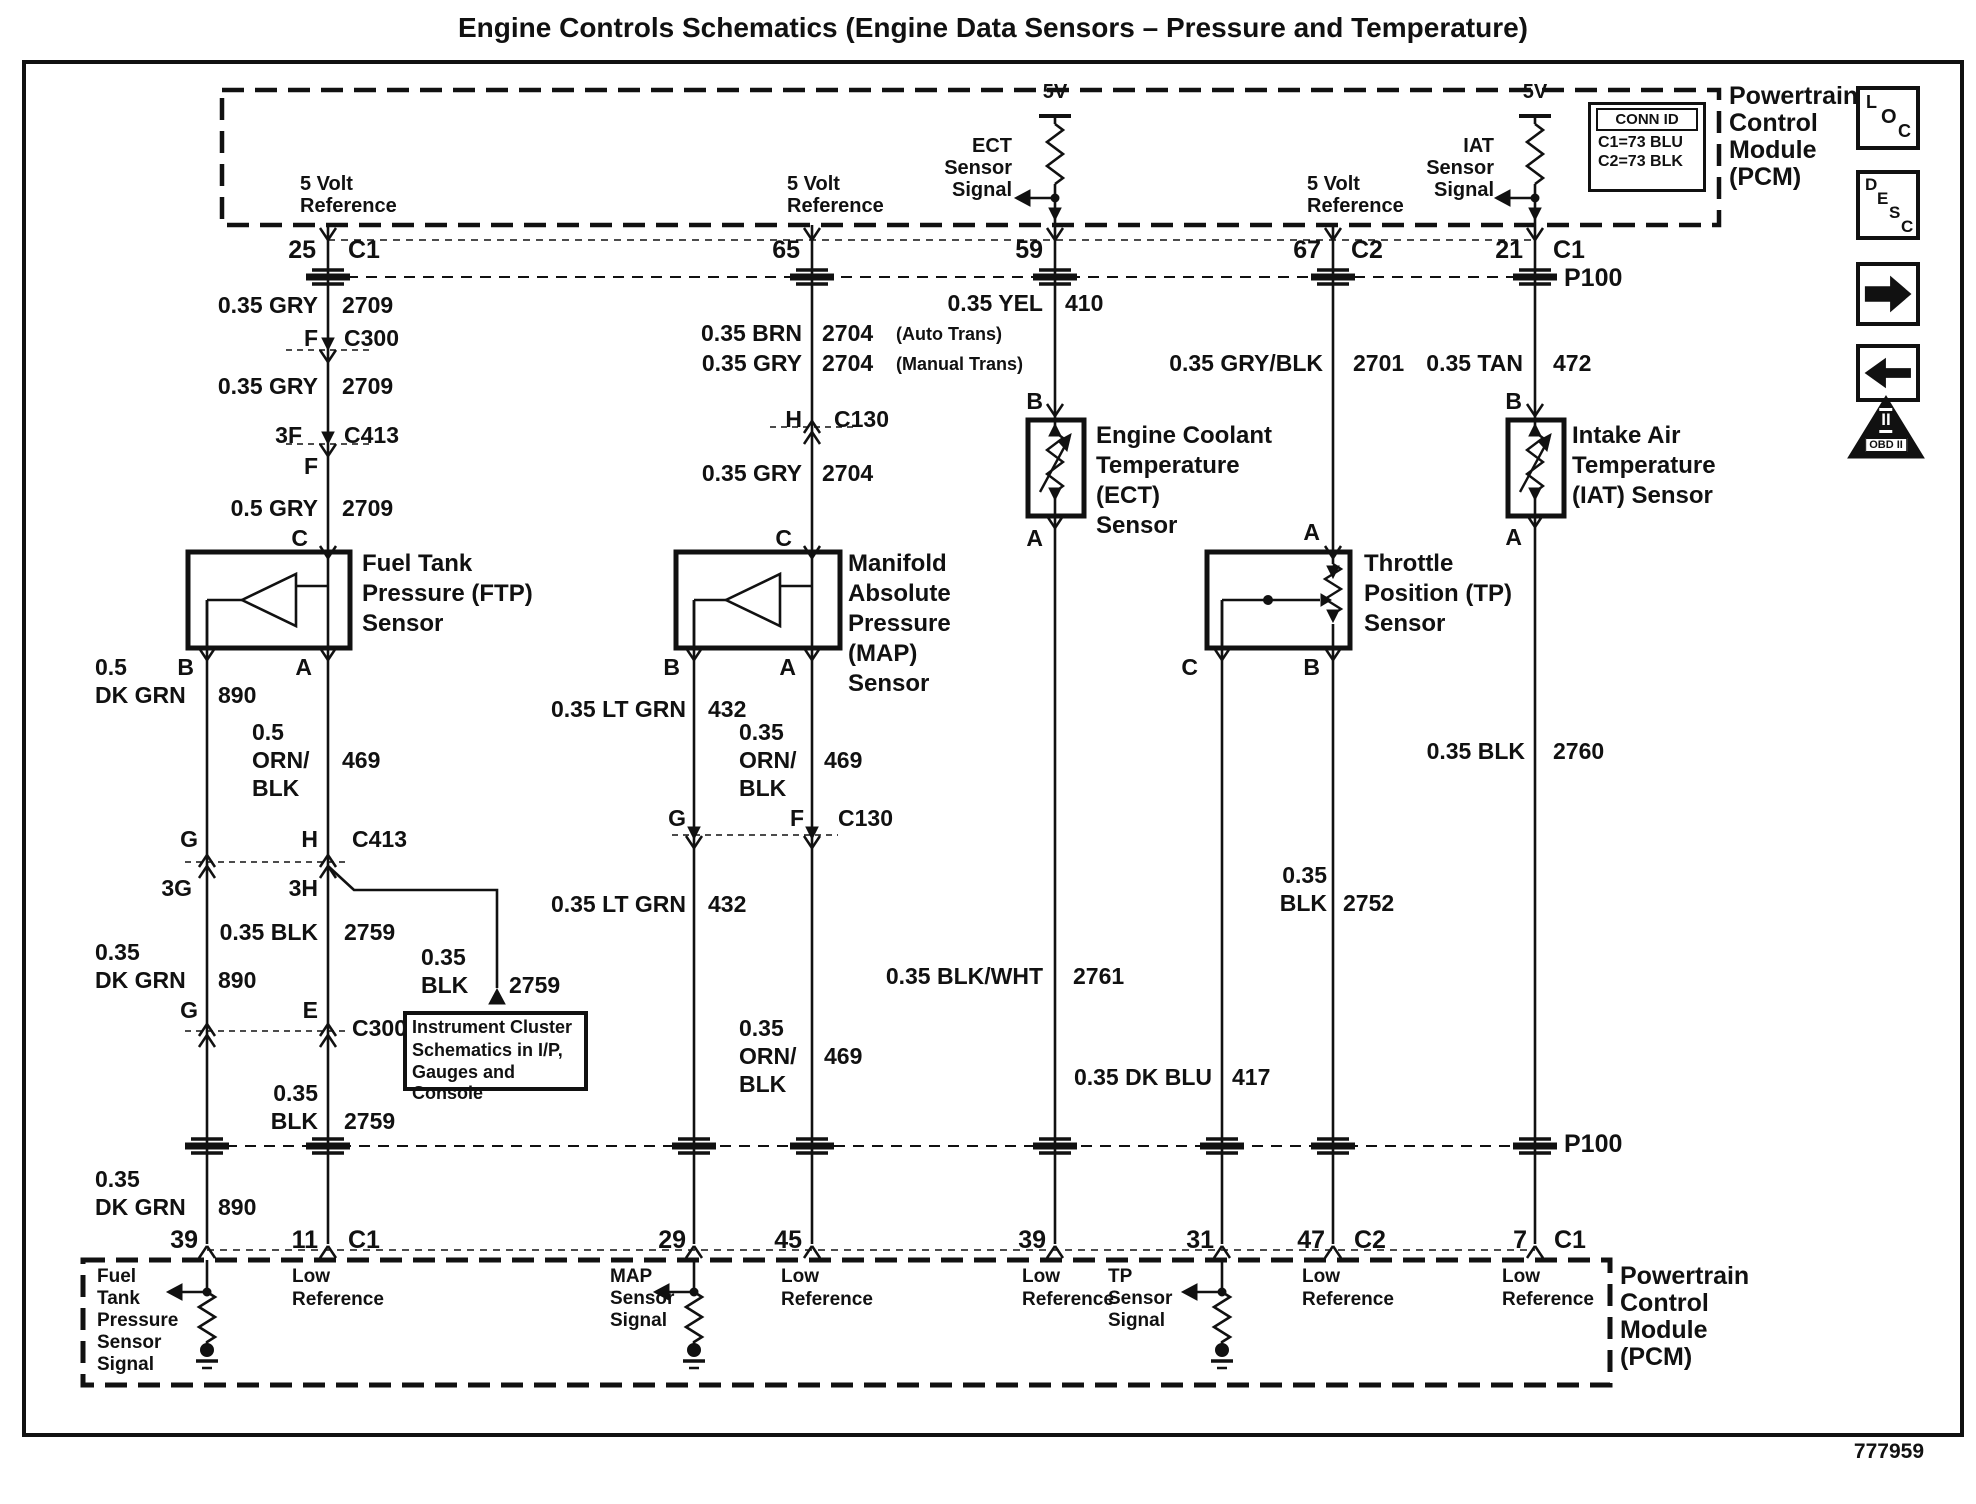  I want to click on wire-ftp-a-color2: BLK, so click(276, 788).